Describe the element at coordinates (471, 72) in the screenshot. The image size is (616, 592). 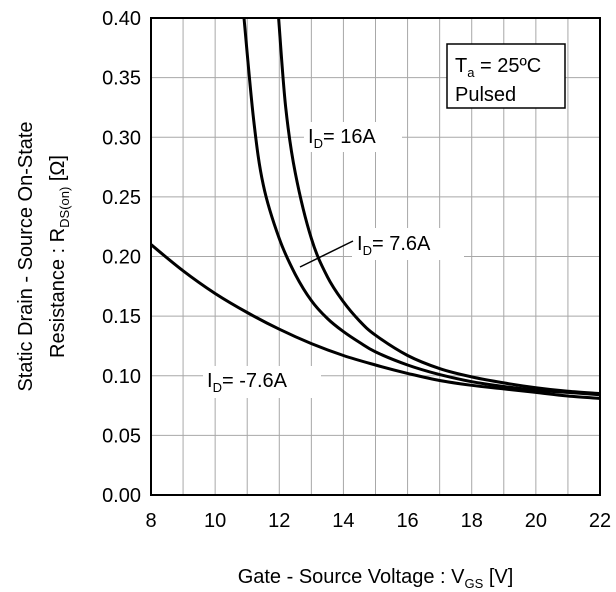
I see `conditions-temp-sub: a` at that location.